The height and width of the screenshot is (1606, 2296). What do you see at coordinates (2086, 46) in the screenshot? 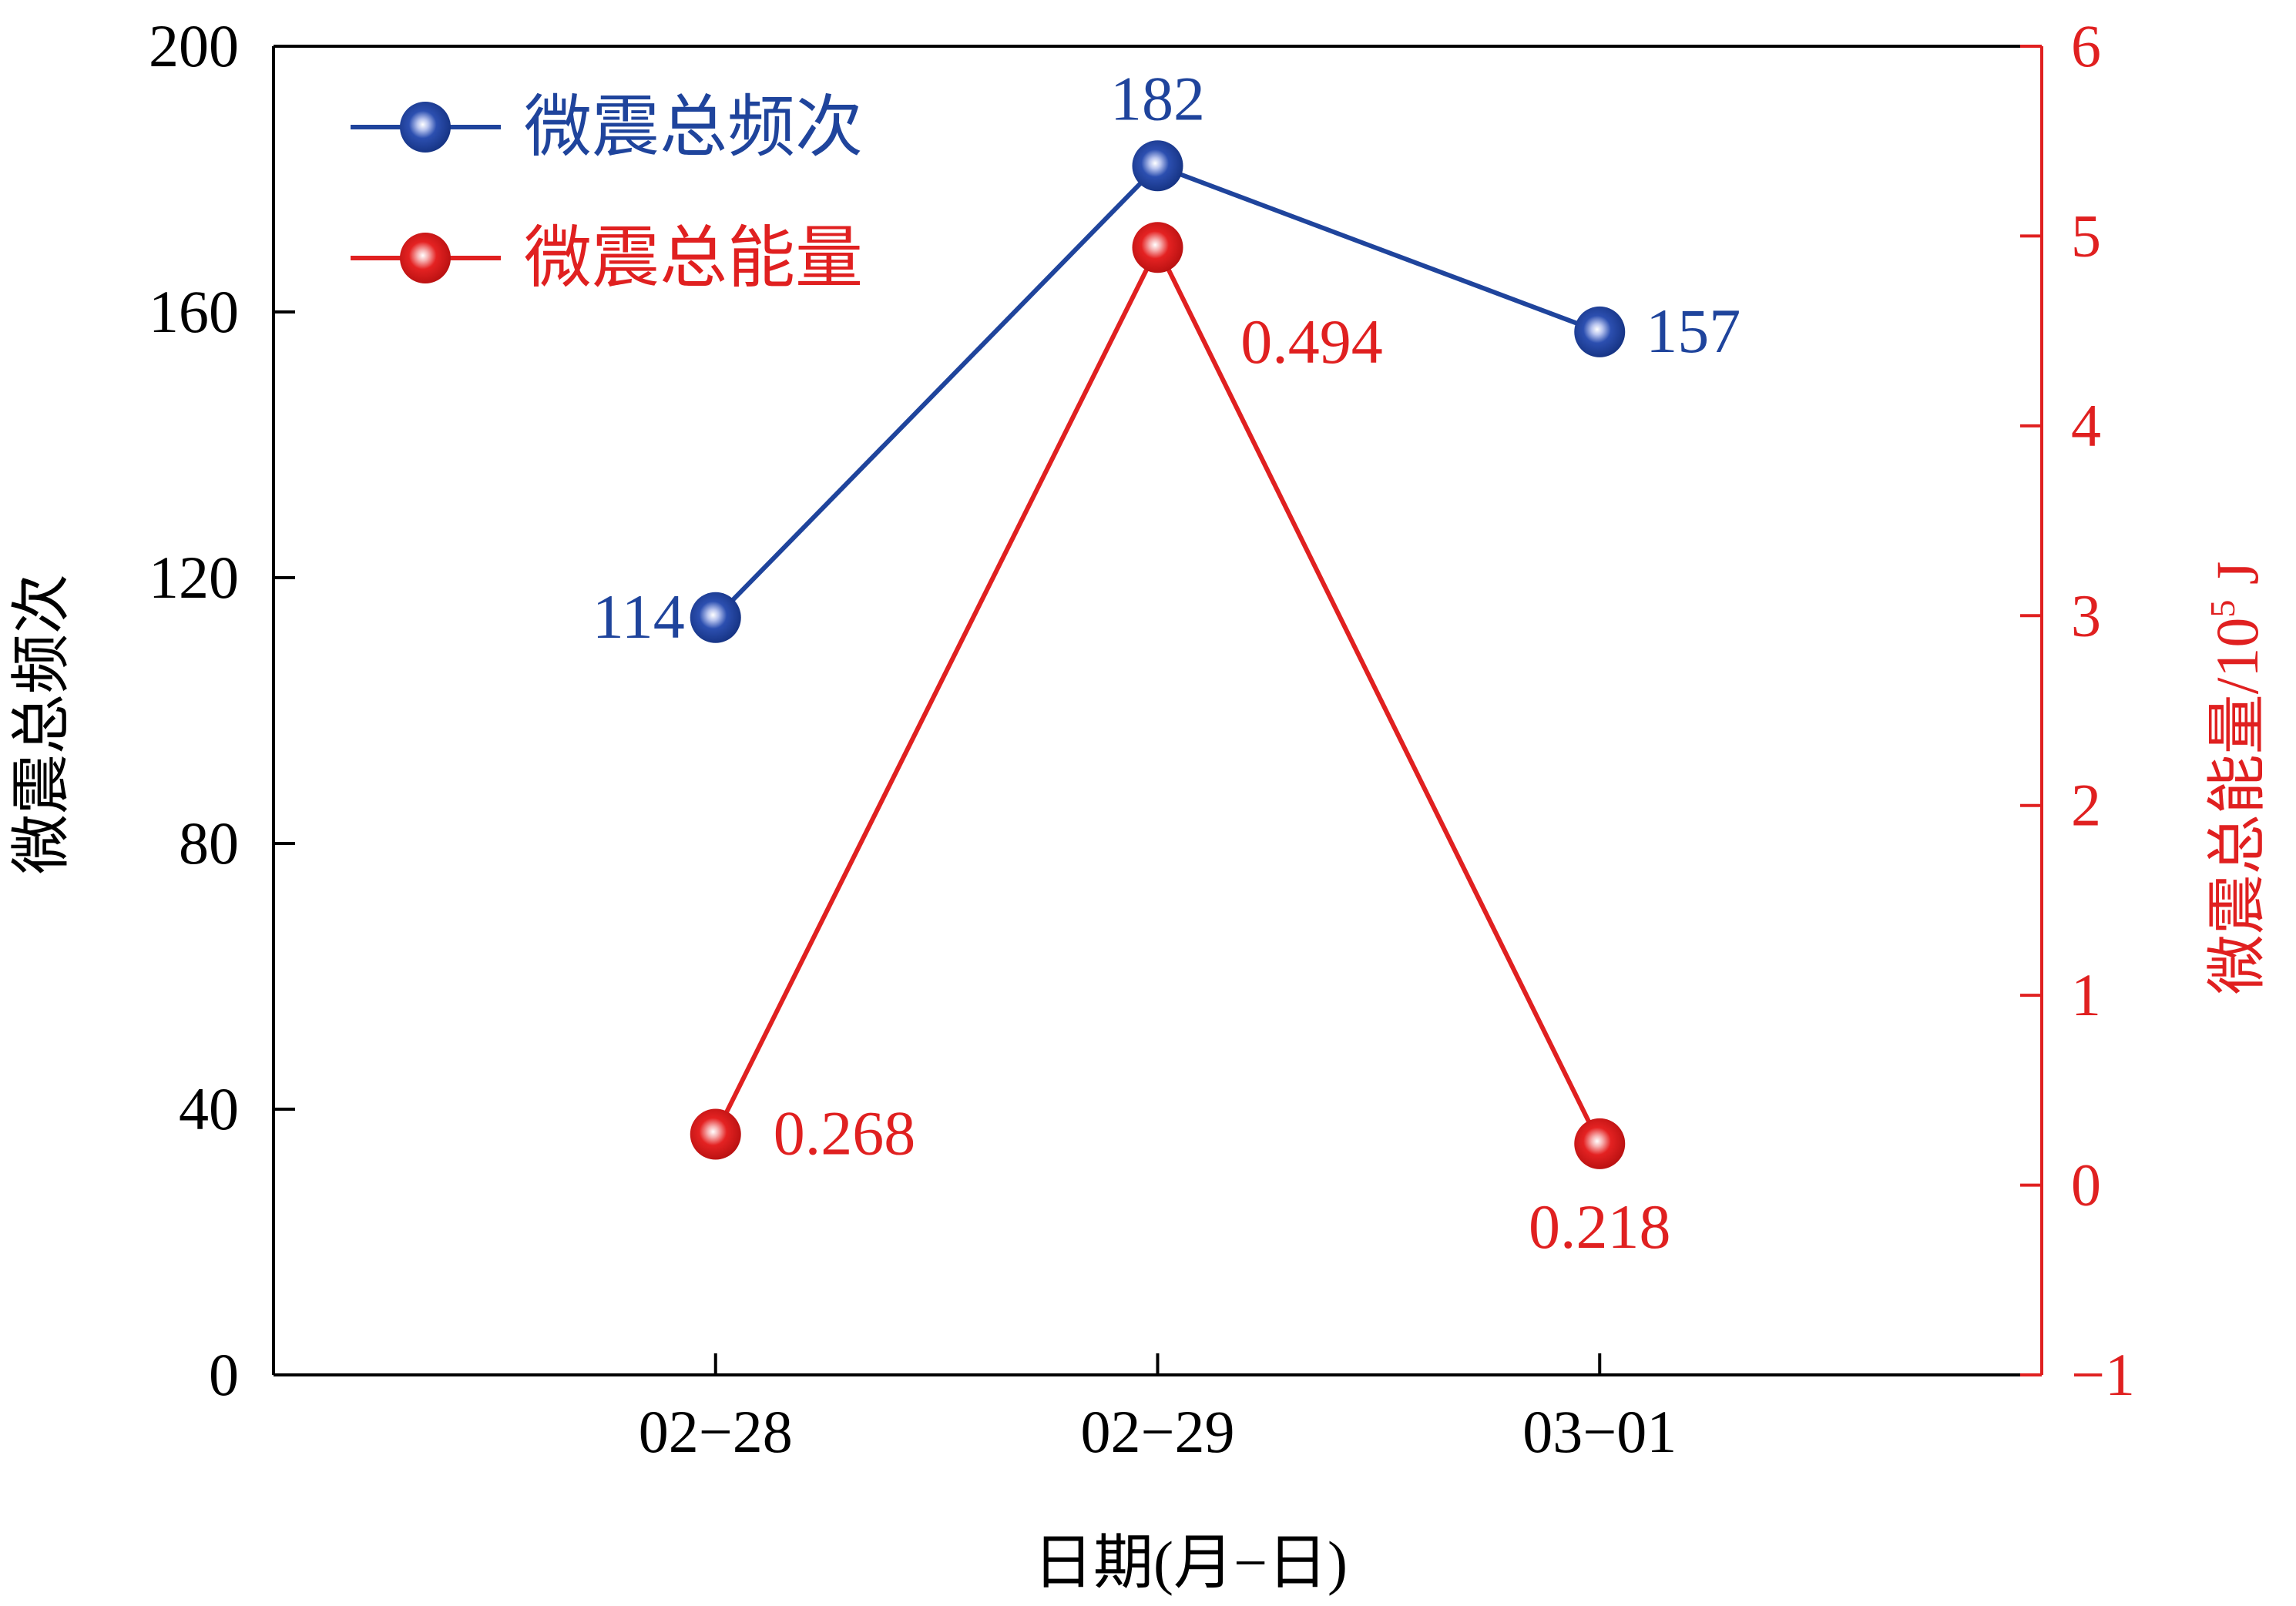
I see `right-axis-tick-label: 6` at bounding box center [2086, 46].